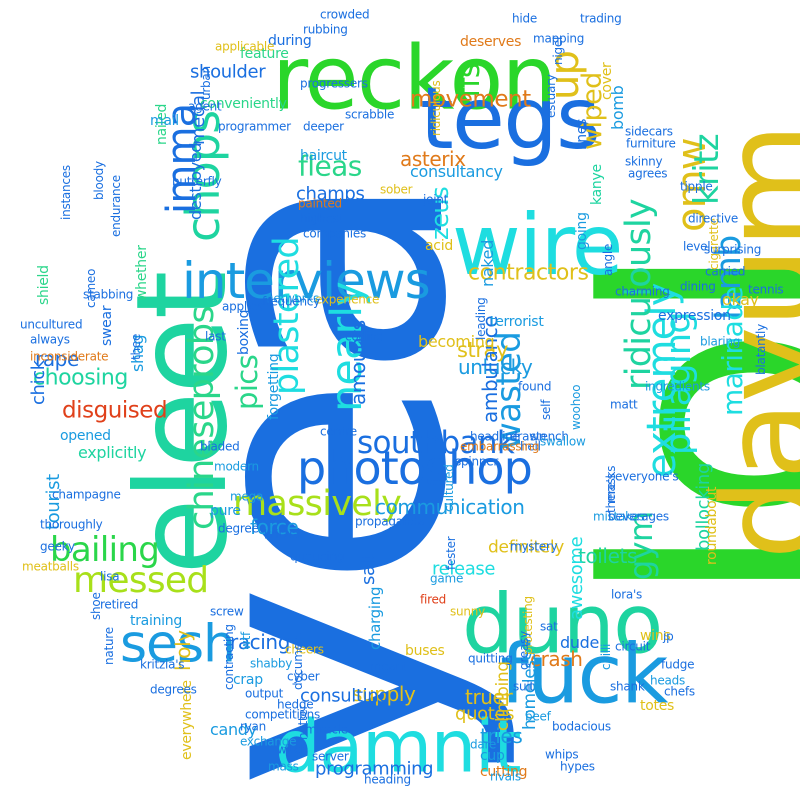 The width and height of the screenshot is (800, 800). What do you see at coordinates (162, 664) in the screenshot?
I see `word-kritzia-s: kritzia's` at bounding box center [162, 664].